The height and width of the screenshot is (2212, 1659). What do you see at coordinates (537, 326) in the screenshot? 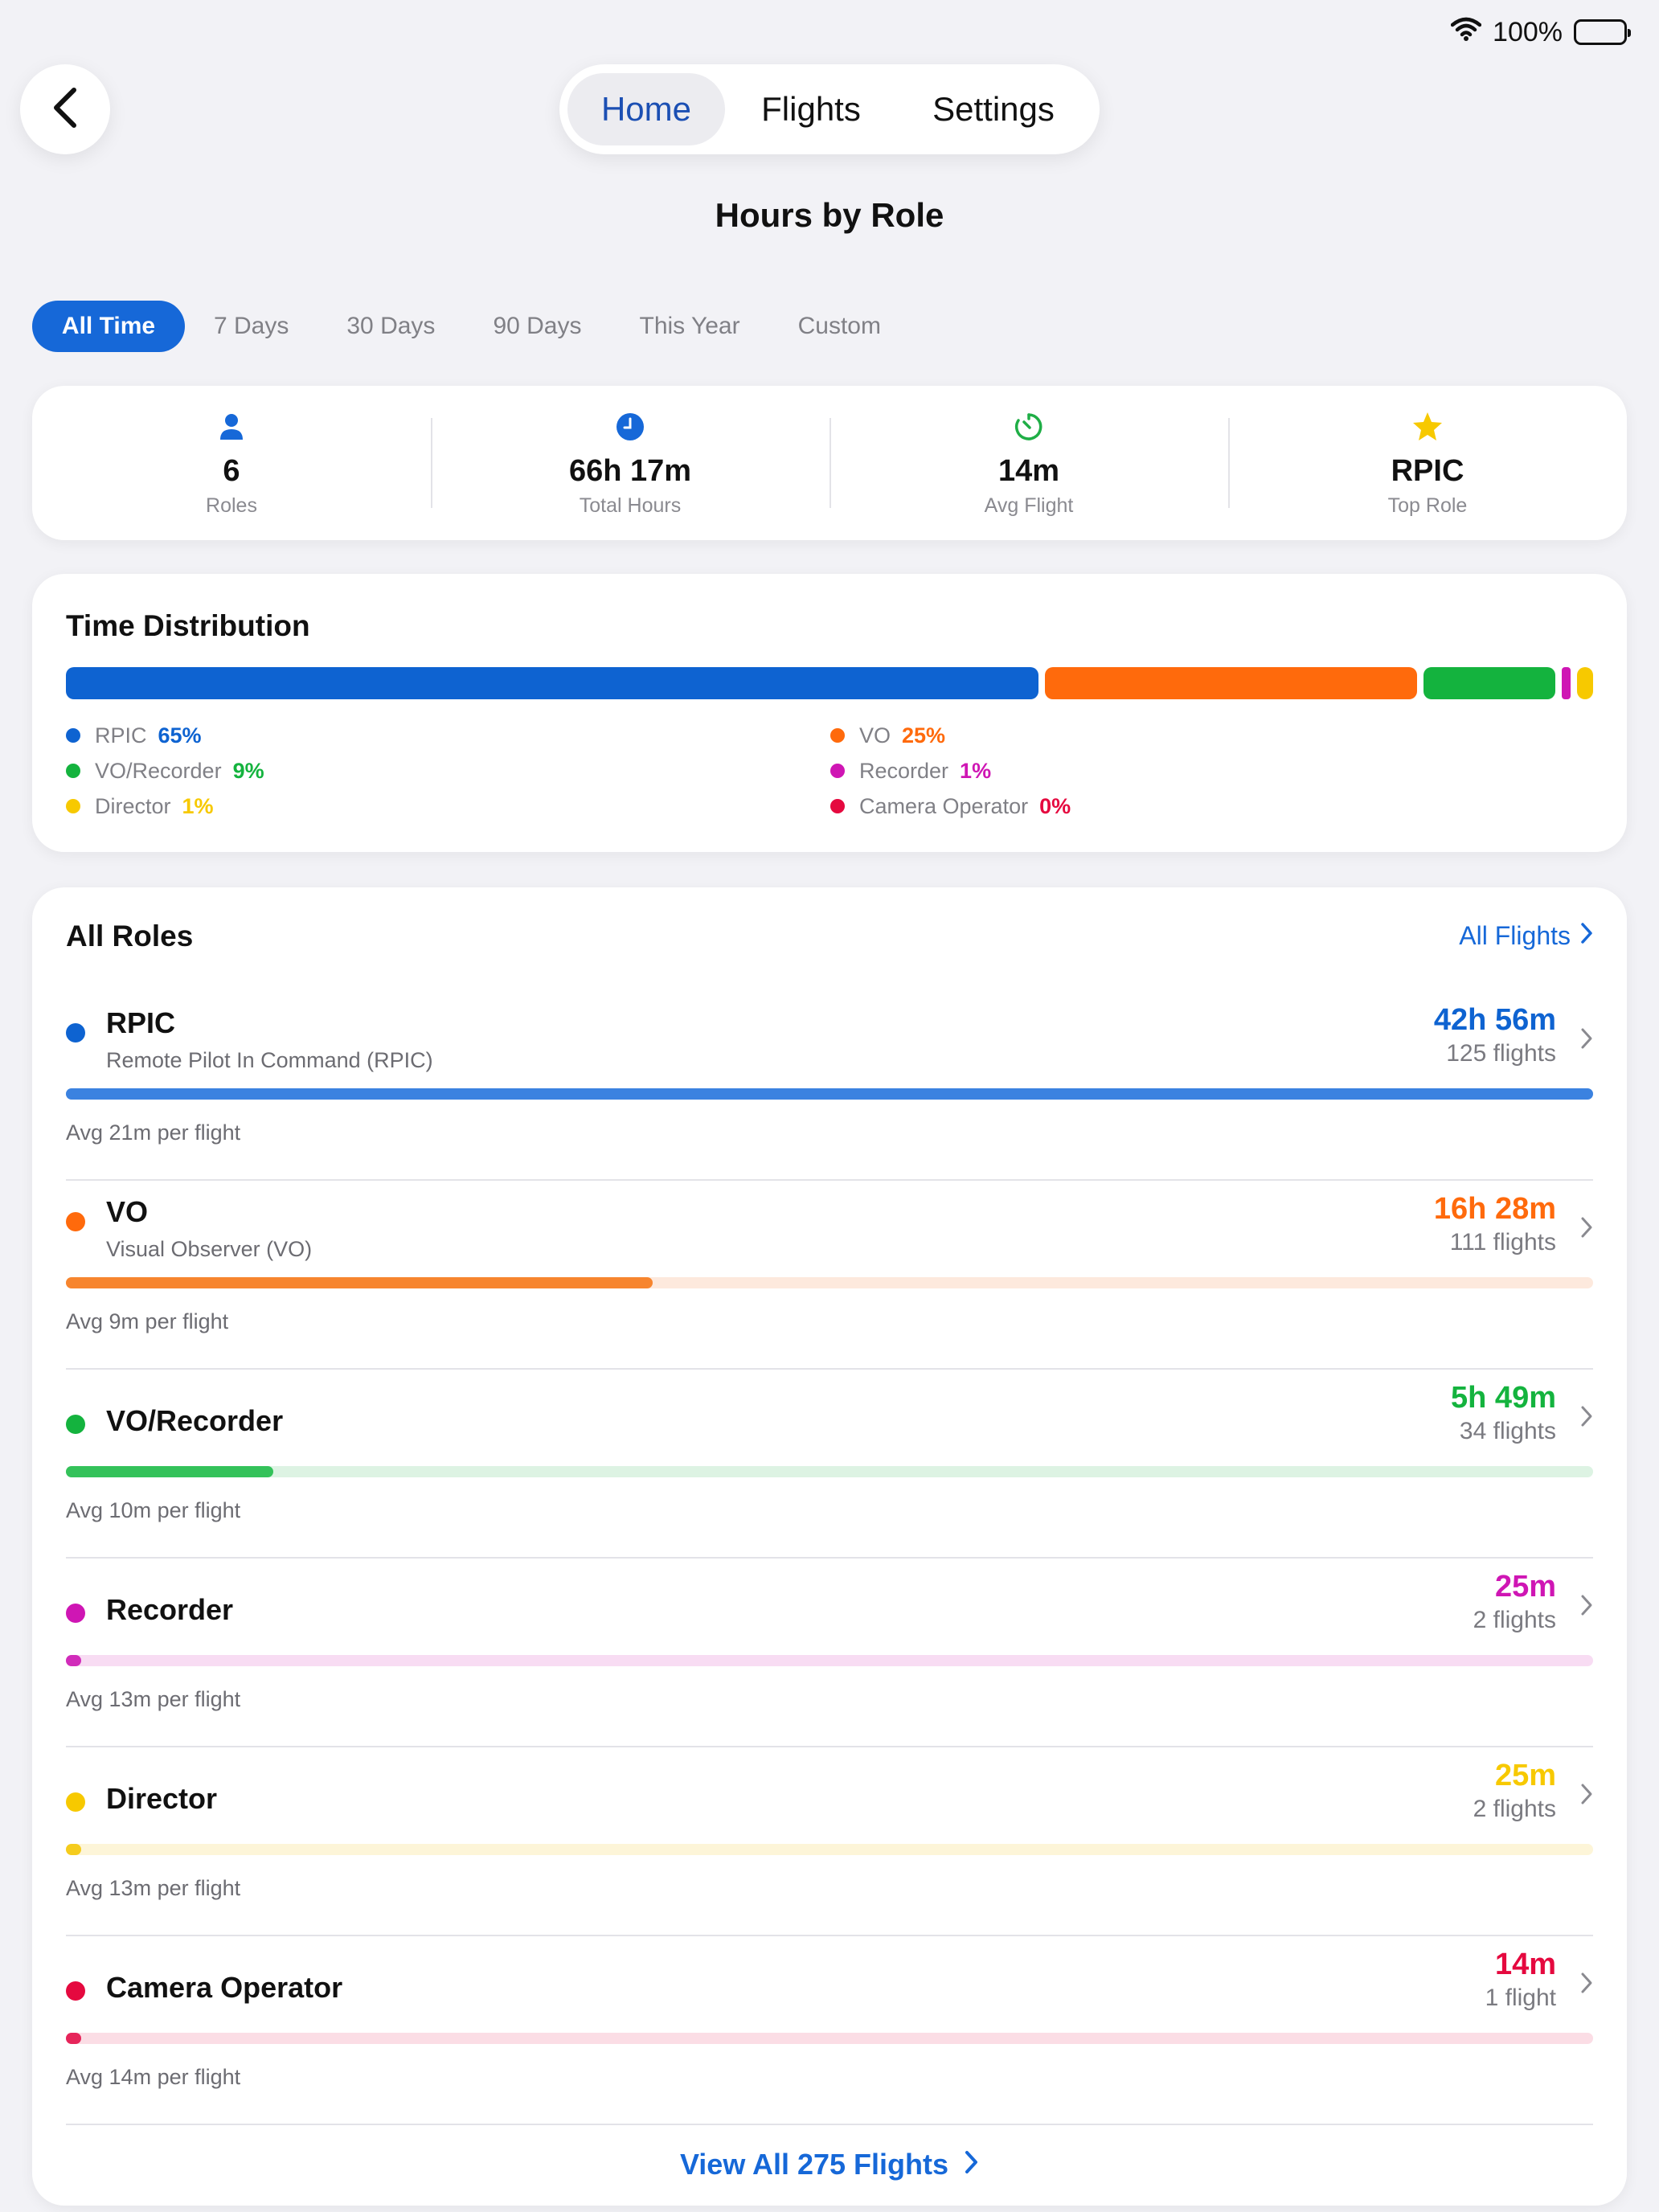
I see `filter-90-days: 90 Days` at bounding box center [537, 326].